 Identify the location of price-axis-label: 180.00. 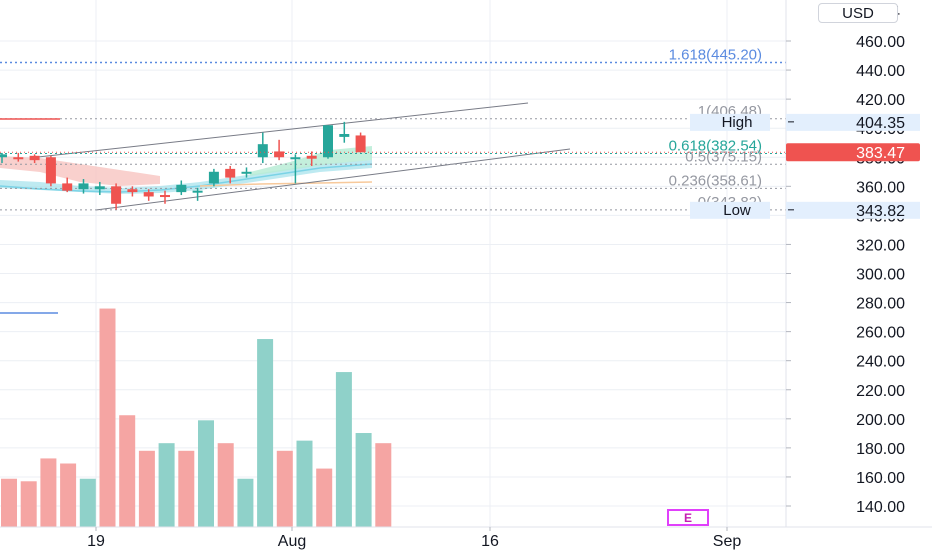
(880, 449).